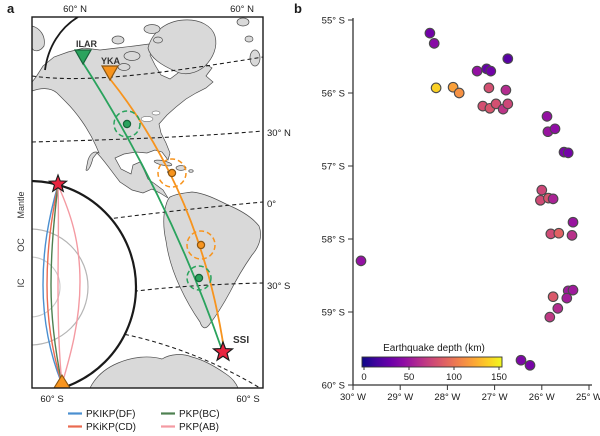  Describe the element at coordinates (333, 239) in the screenshot. I see `y-tick-label: 58° S` at that location.